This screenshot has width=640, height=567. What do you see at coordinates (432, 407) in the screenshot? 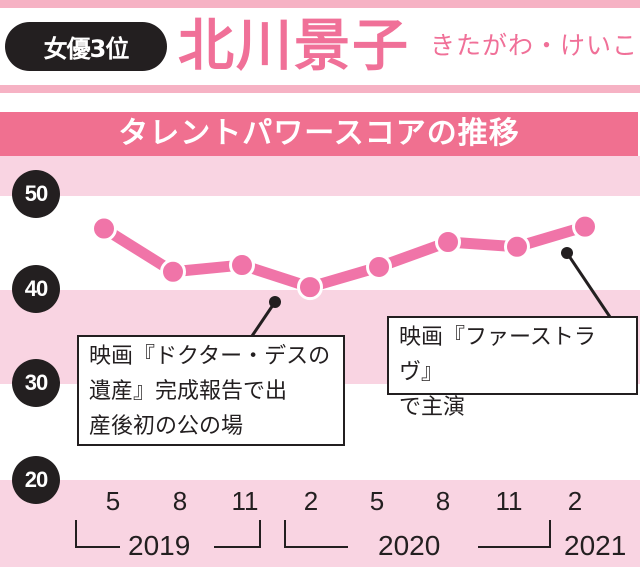
I see `annotation-right-line: で主演` at bounding box center [432, 407].